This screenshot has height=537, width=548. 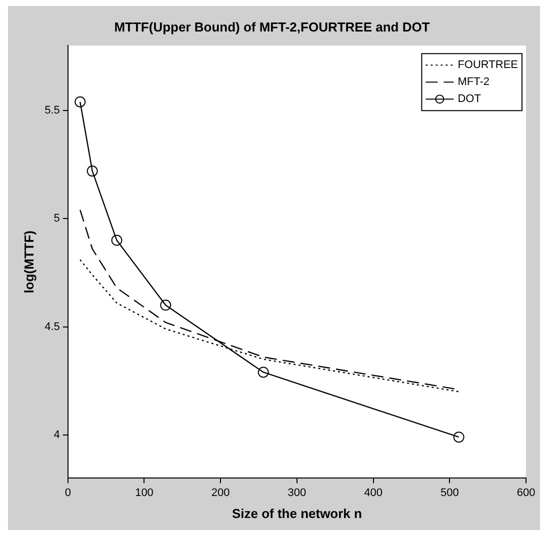 I want to click on x-tick-label: 0, so click(x=67, y=492).